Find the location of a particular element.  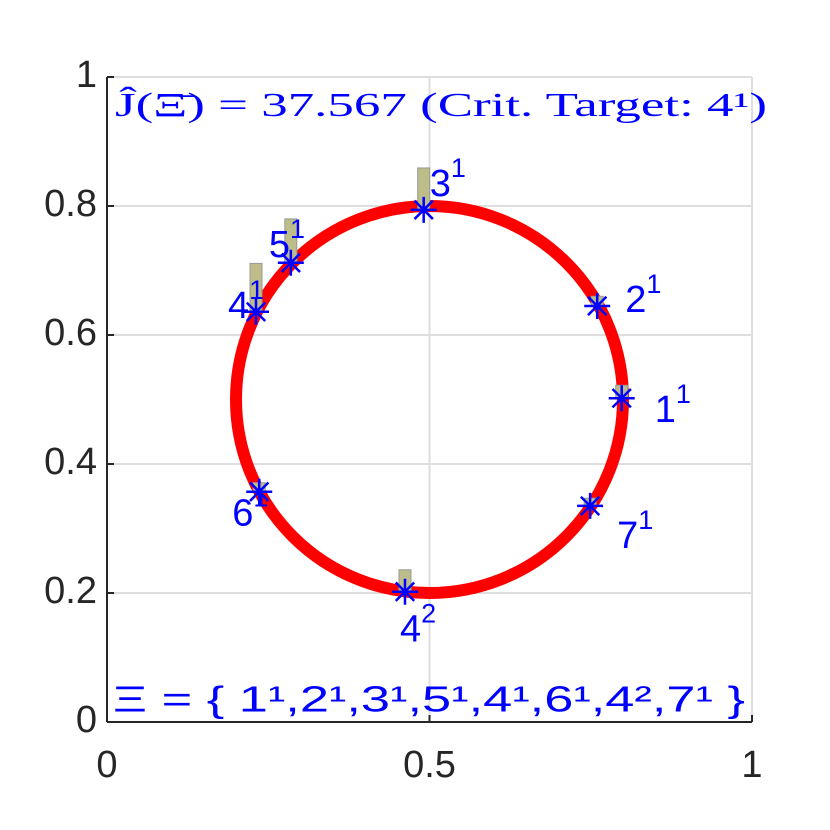

x-tick-label: 1 is located at coordinates (751, 765).